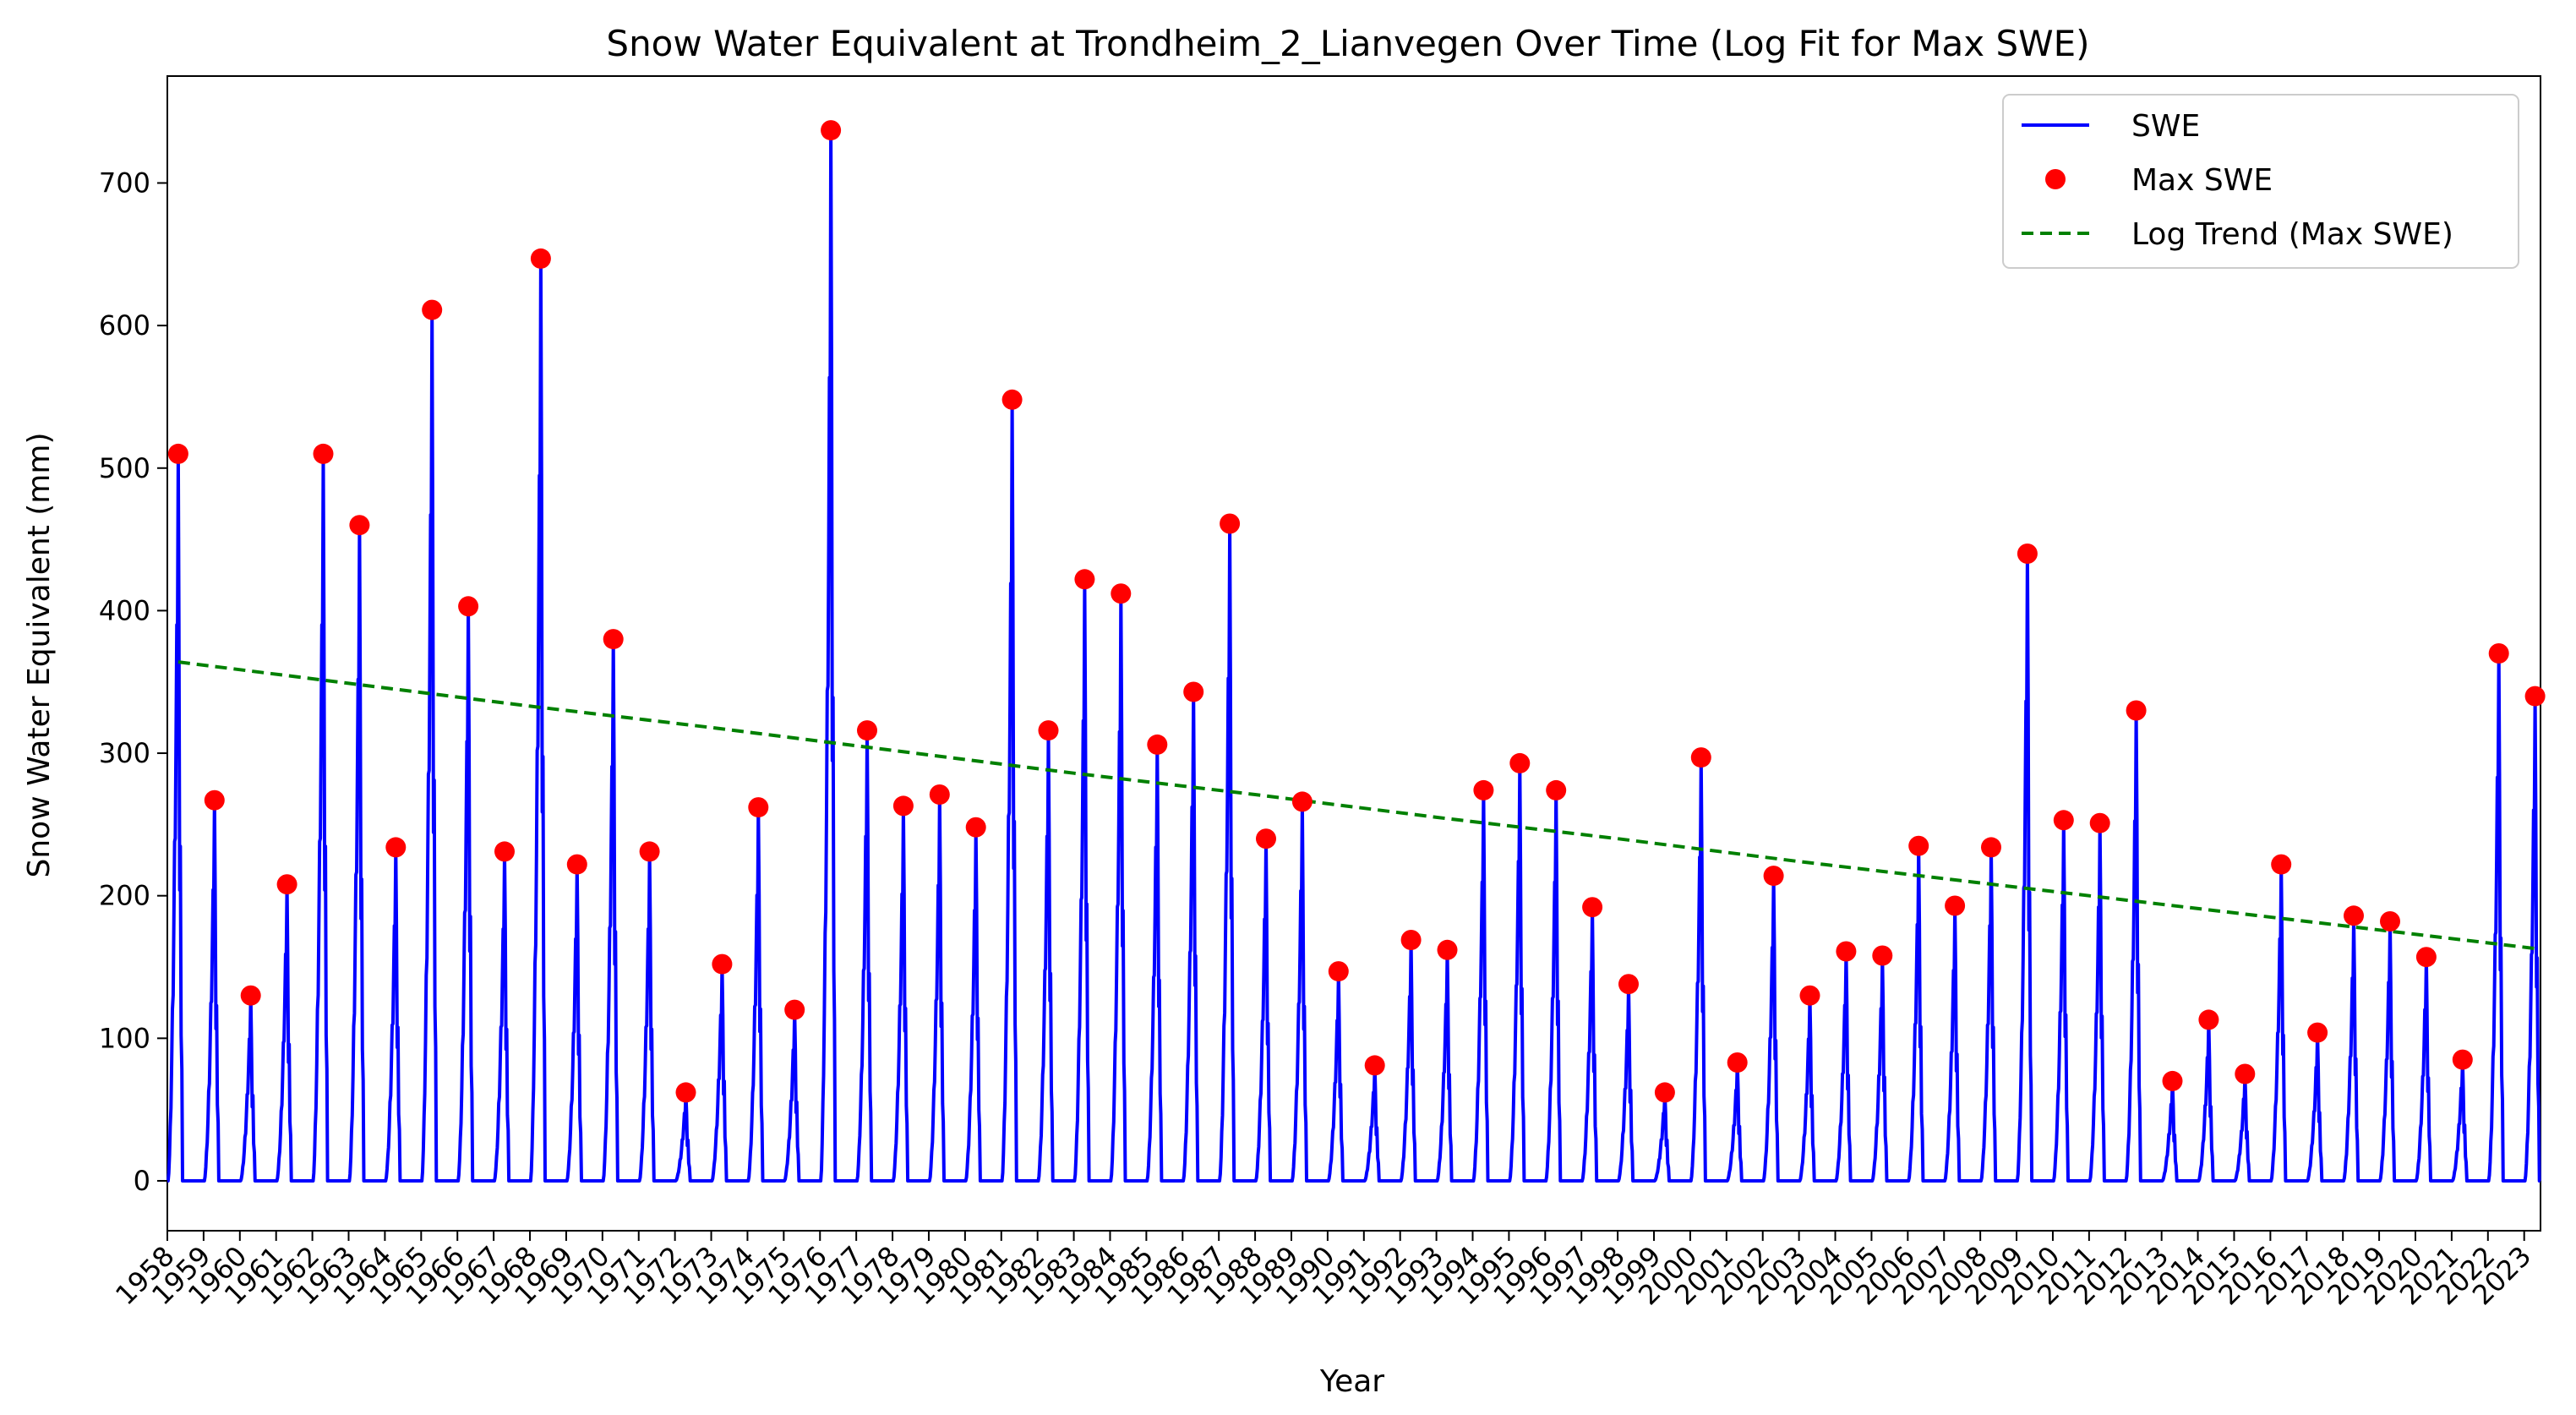 The image size is (2576, 1415). Describe the element at coordinates (1351, 1381) in the screenshot. I see `x-axis-label: Year` at that location.